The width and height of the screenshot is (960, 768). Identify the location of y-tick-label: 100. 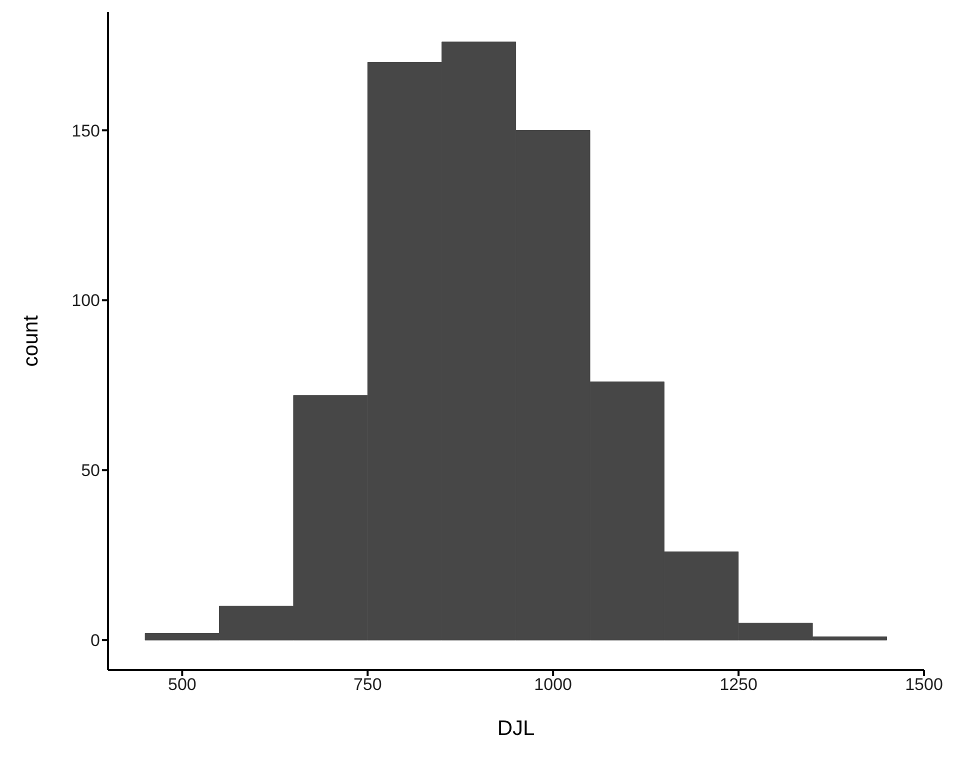
(86, 300).